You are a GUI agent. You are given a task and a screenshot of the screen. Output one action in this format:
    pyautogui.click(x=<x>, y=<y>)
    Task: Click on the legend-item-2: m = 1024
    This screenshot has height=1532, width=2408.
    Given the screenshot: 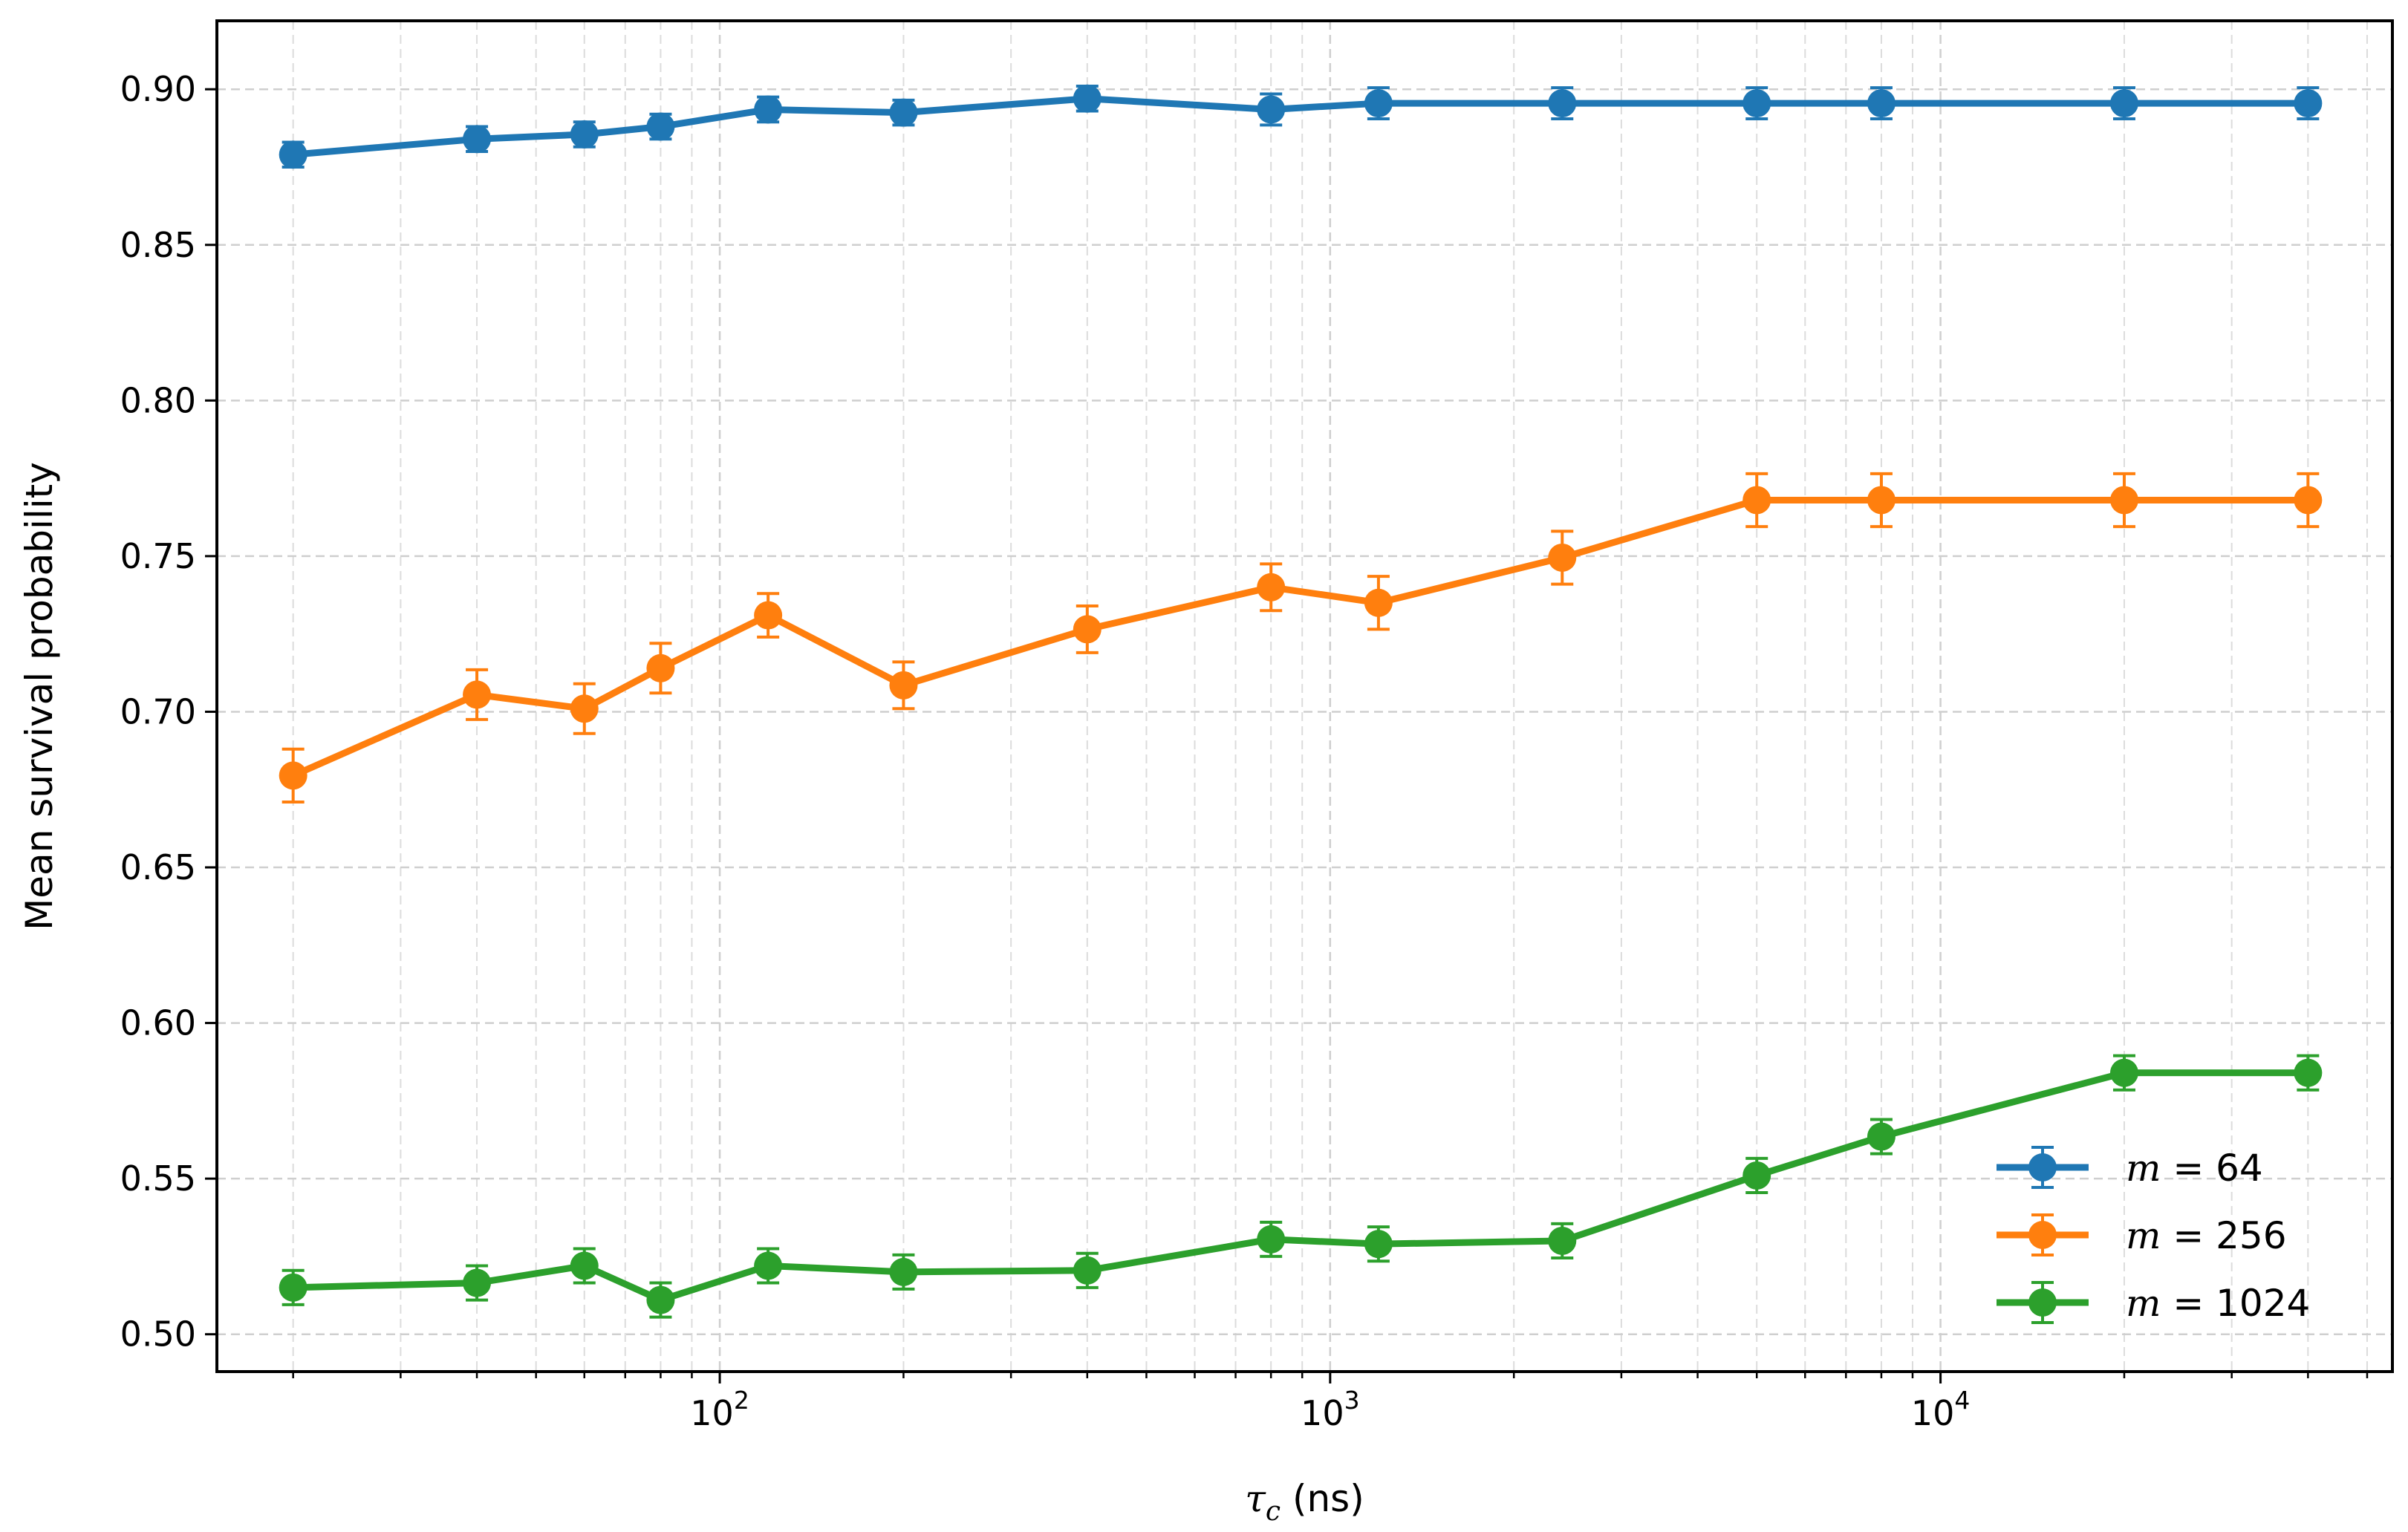 What is the action you would take?
    pyautogui.click(x=2153, y=1303)
    